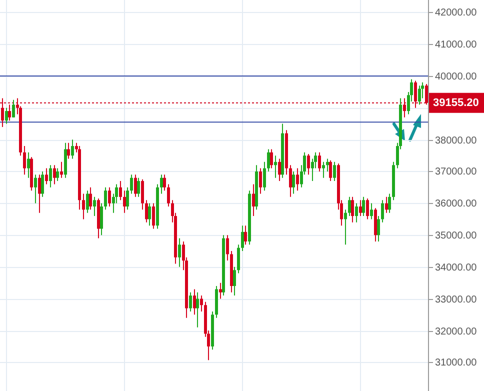 Image resolution: width=484 pixels, height=391 pixels. I want to click on y-tick-label: 34000.00, so click(456, 268).